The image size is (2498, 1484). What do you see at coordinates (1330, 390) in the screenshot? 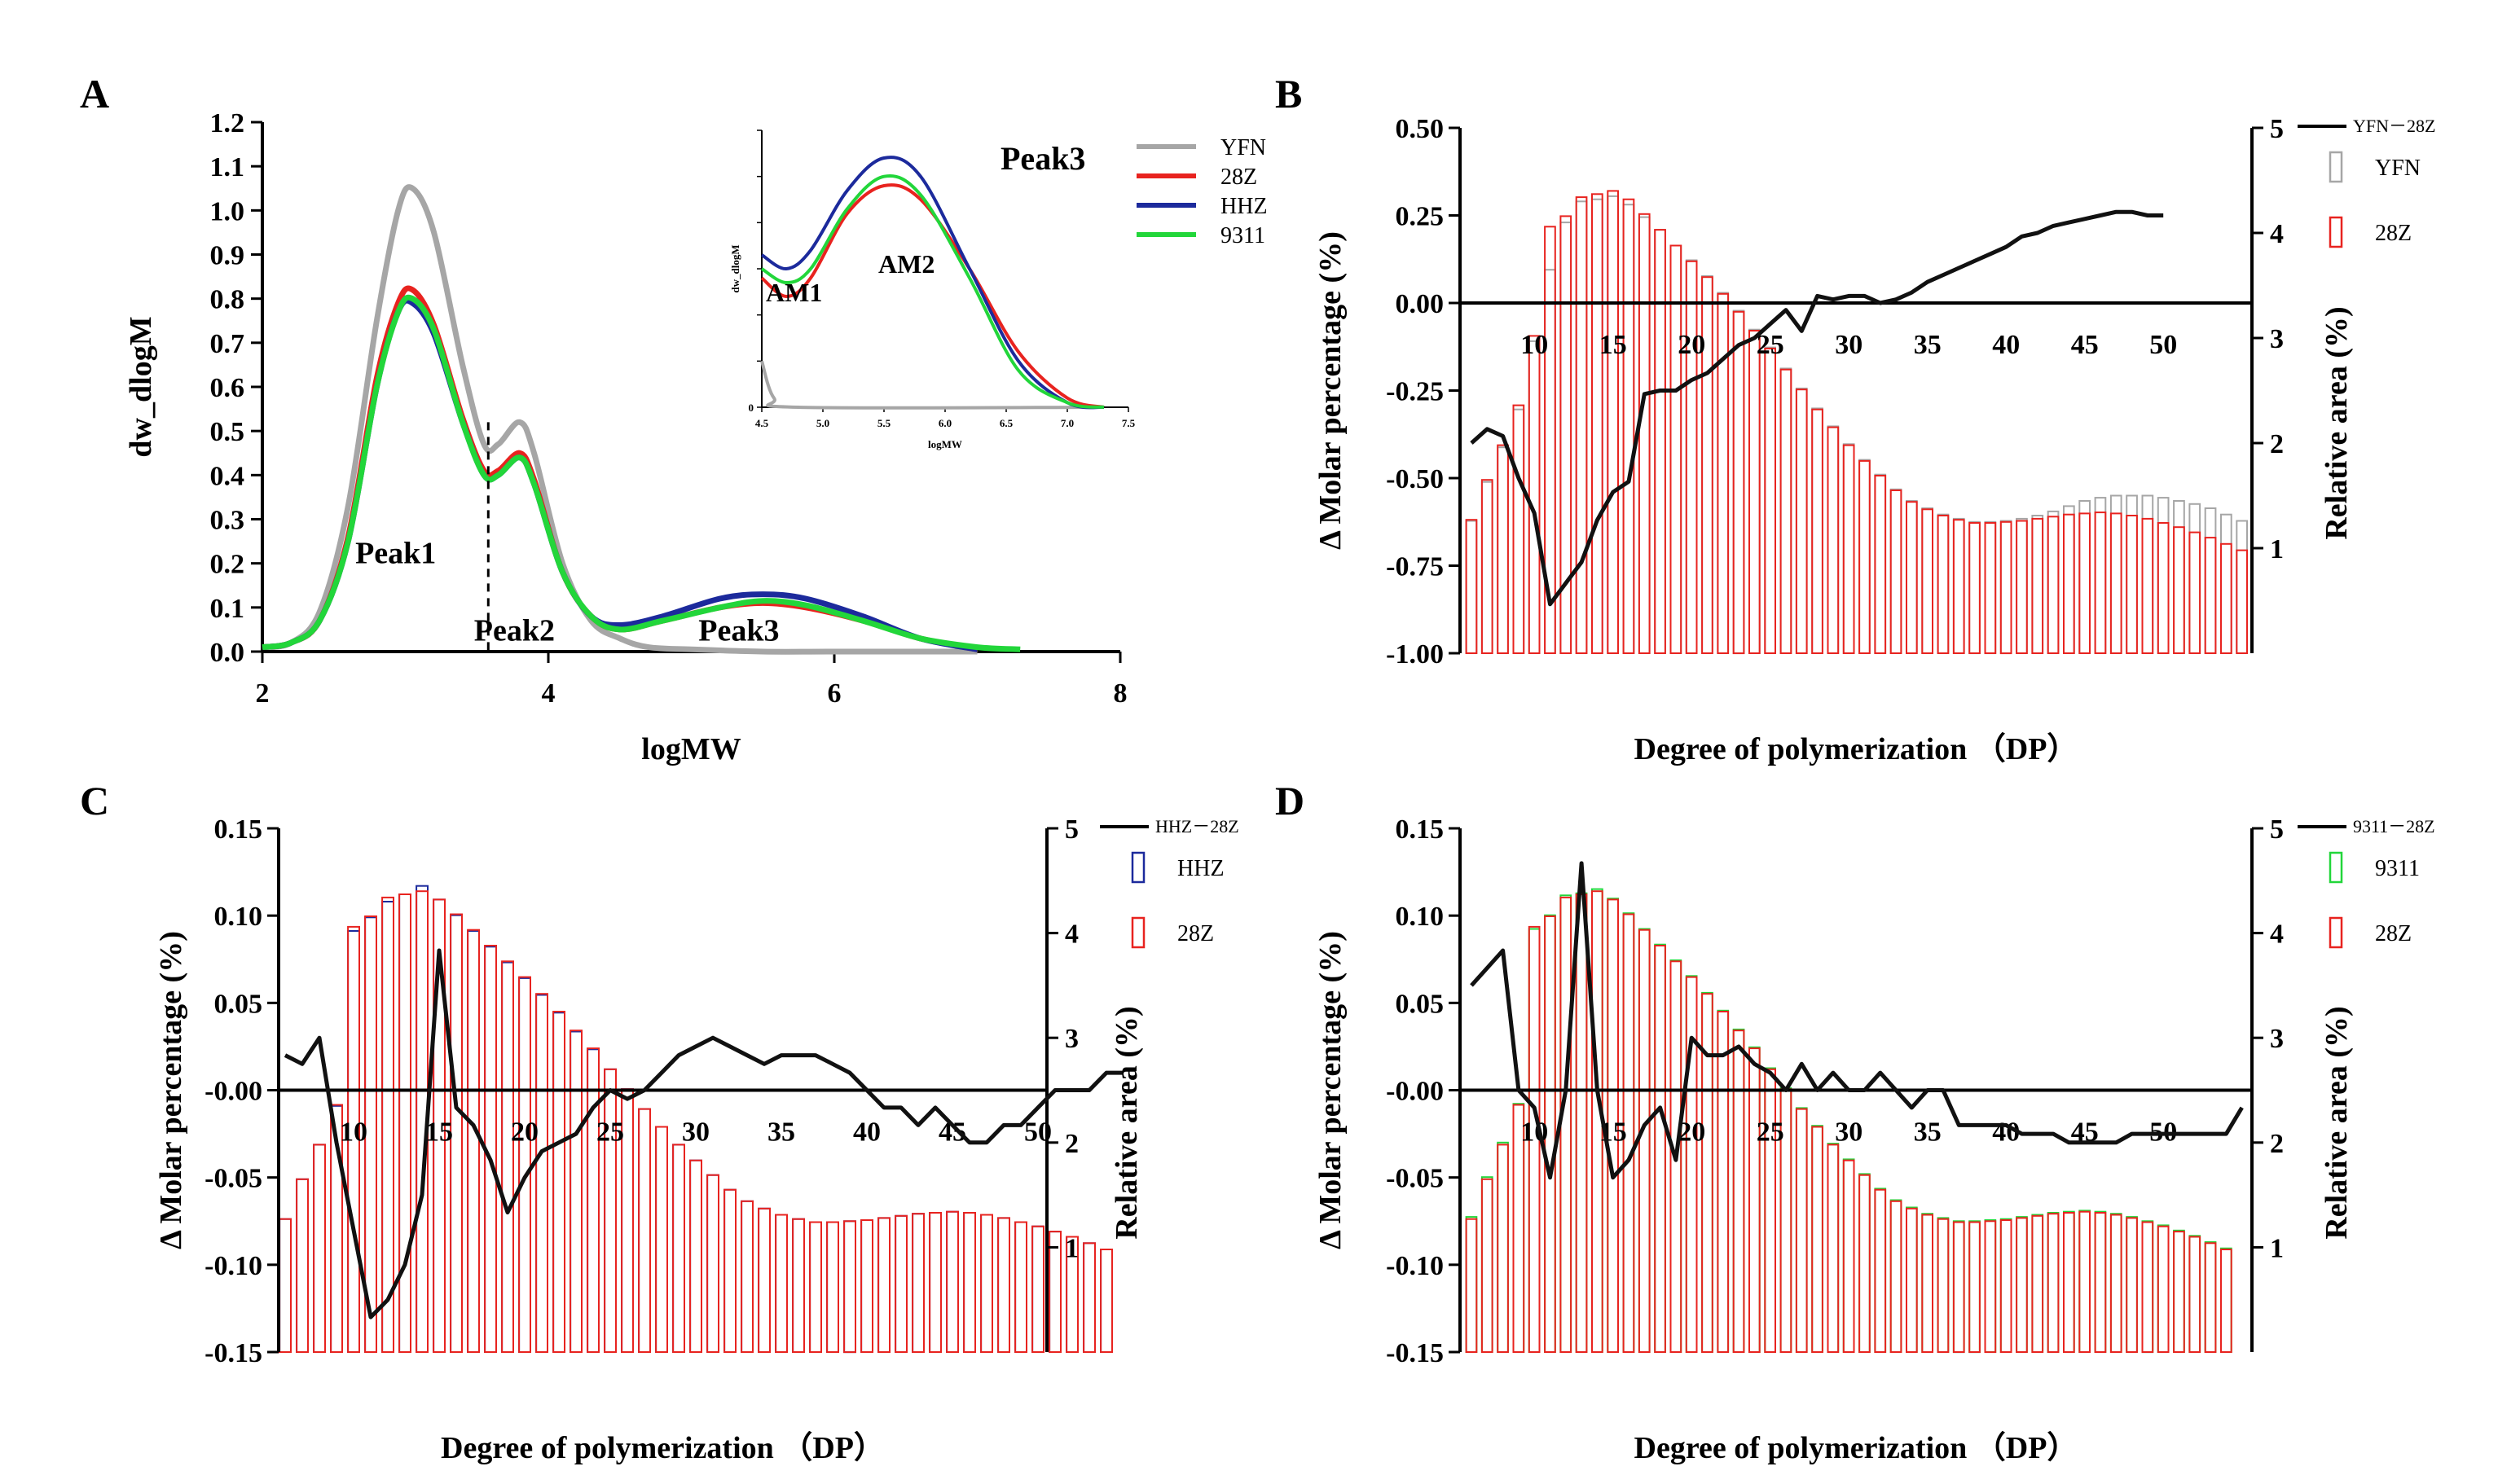
I see `left-y-axis-title: Δ Molar percentage (%)` at bounding box center [1330, 390].